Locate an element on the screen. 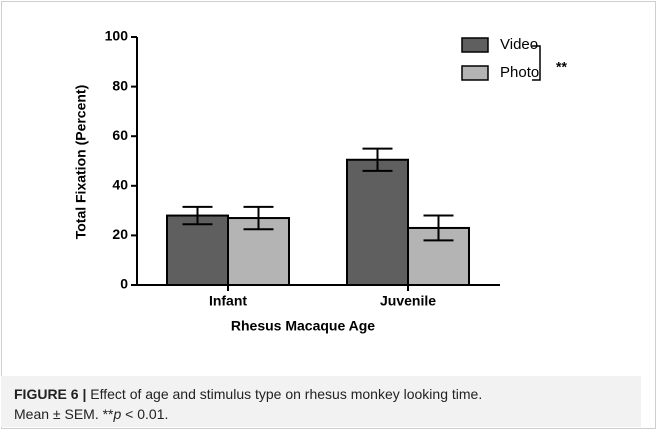  y-tick-label: 60 is located at coordinates (120, 135).